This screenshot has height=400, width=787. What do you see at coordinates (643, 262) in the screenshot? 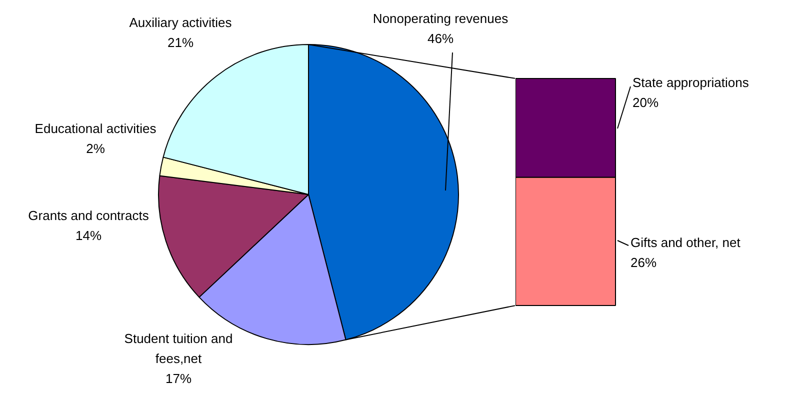
I see `data-label: 26%` at bounding box center [643, 262].